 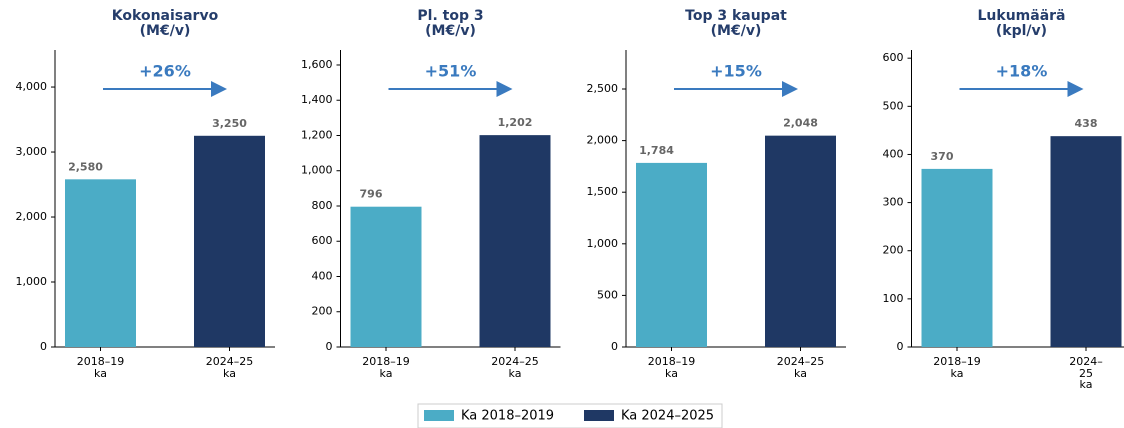 I want to click on legend-box, so click(x=570, y=415).